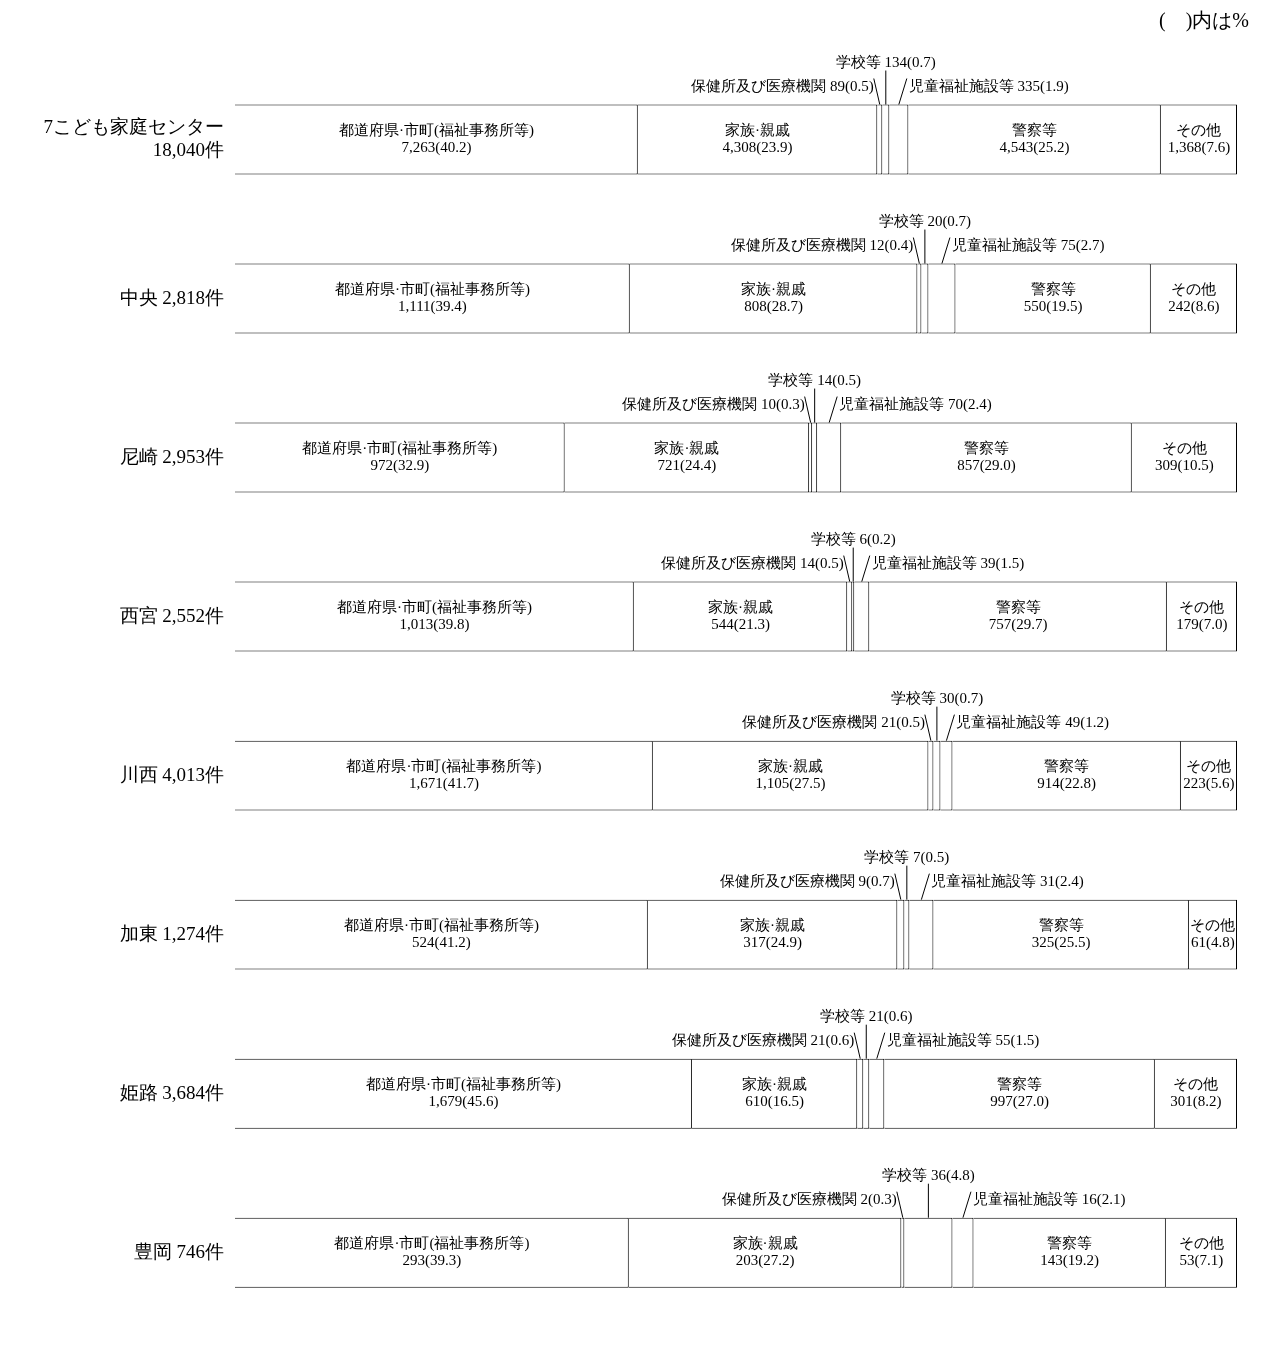  I want to click on data-label: 53(7.1), so click(1201, 1261).